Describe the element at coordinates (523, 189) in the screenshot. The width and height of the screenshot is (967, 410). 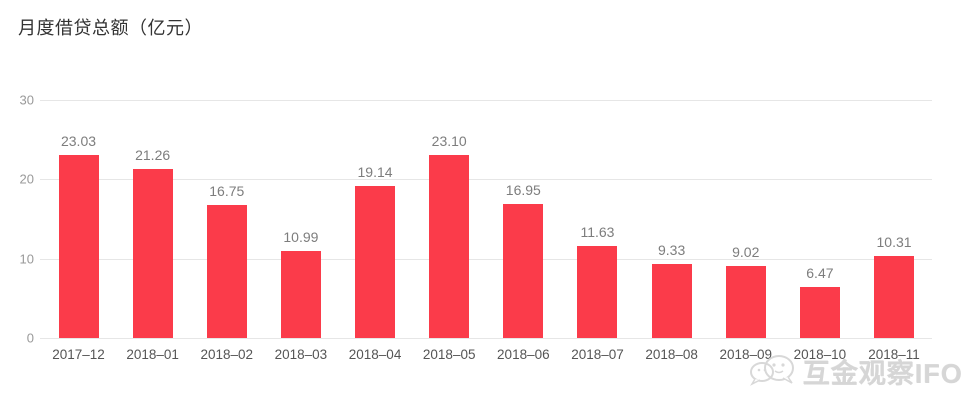
I see `value-label-2018–06: 16.95` at that location.